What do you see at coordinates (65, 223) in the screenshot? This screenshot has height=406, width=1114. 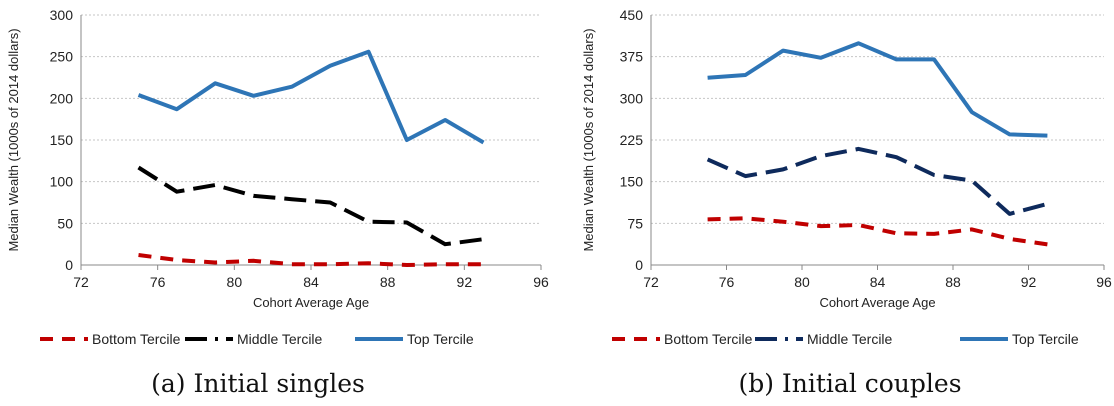 I see `y-tick-label: 50` at bounding box center [65, 223].